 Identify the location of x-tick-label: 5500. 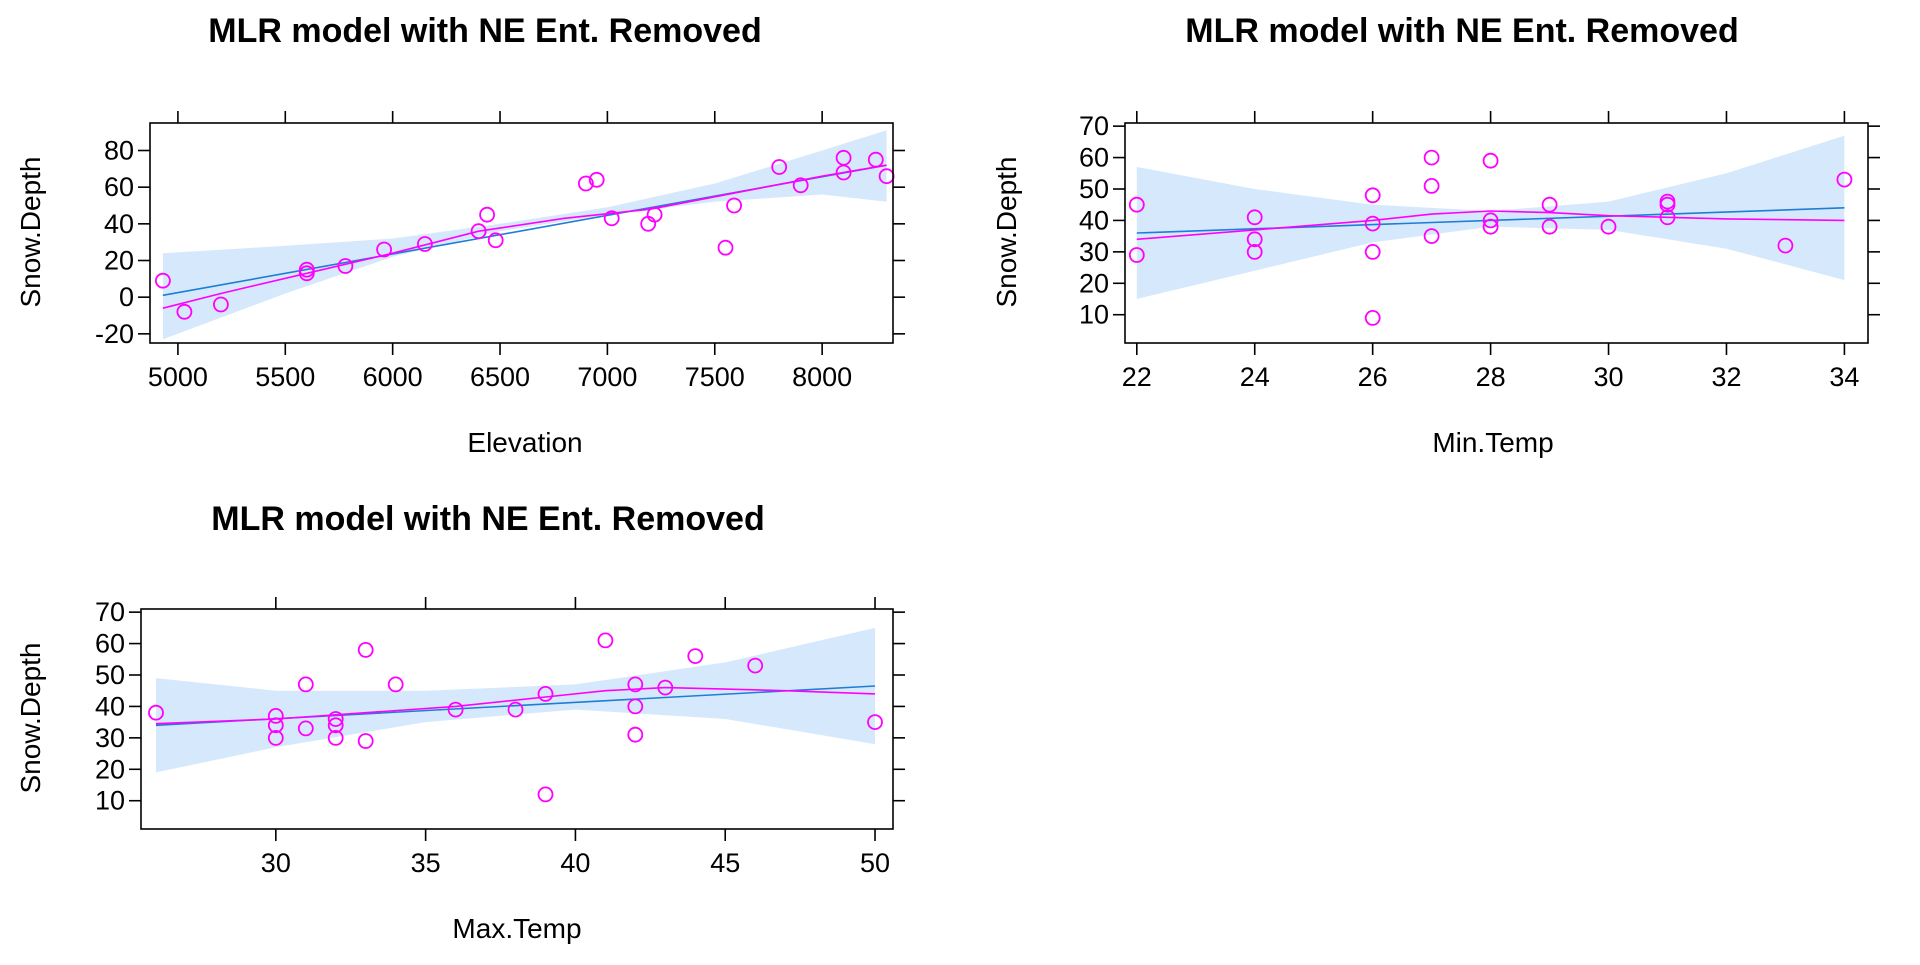
(285, 377).